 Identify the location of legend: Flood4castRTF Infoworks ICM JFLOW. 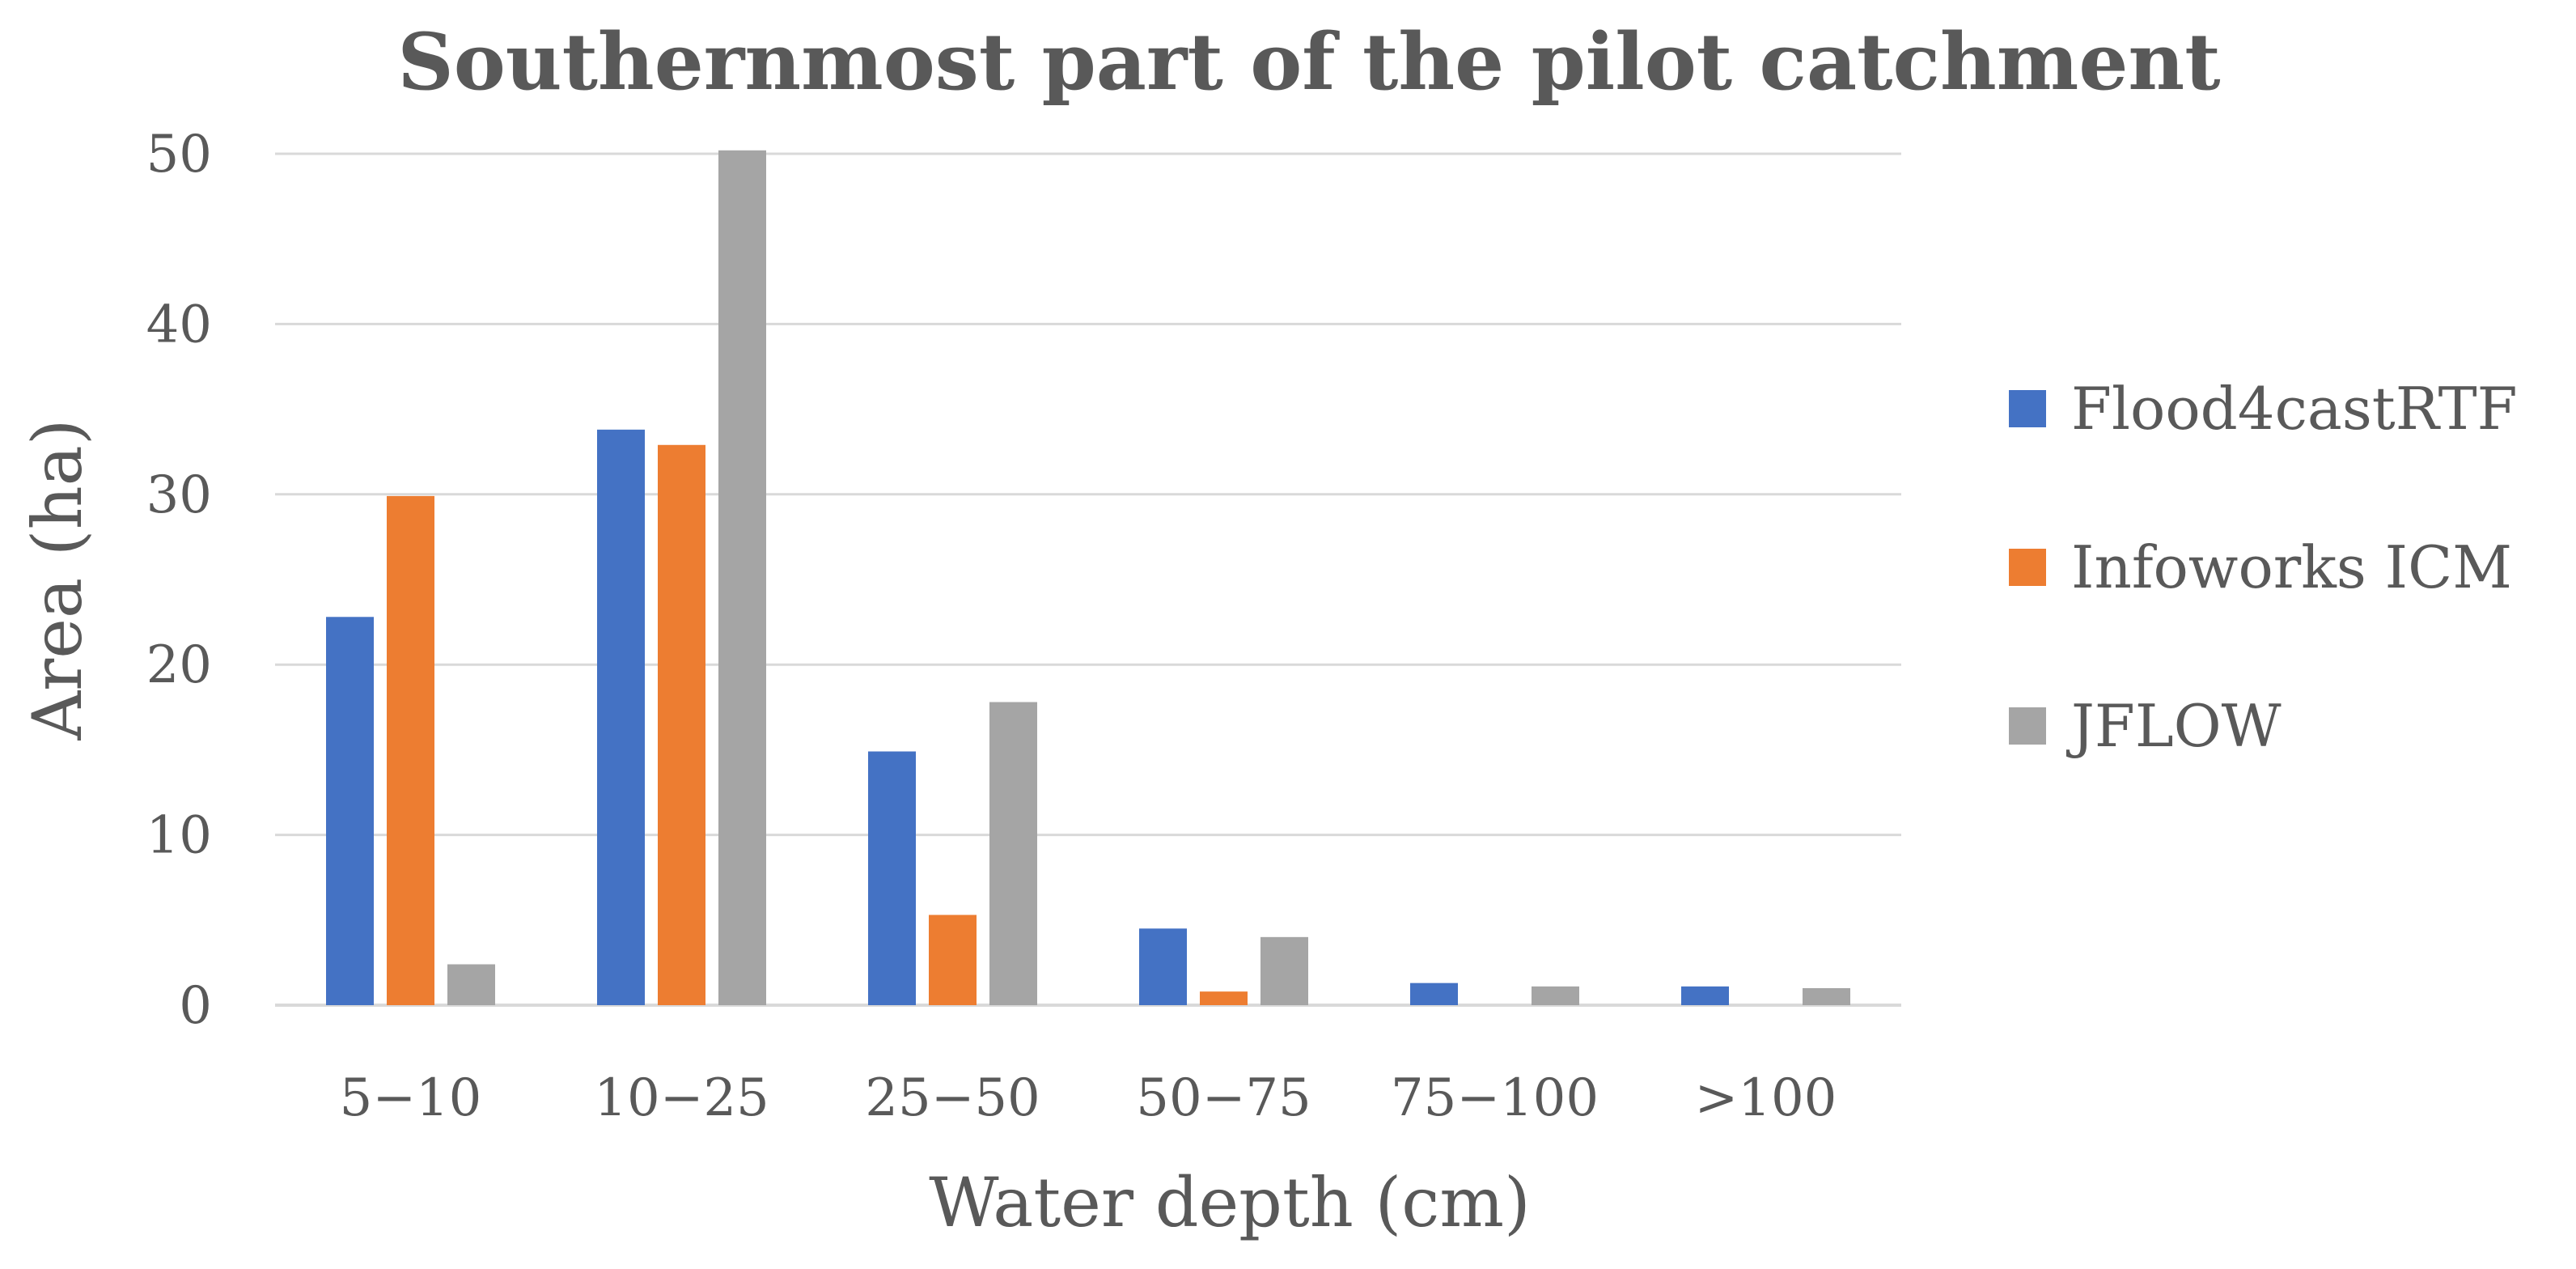
(2263, 567).